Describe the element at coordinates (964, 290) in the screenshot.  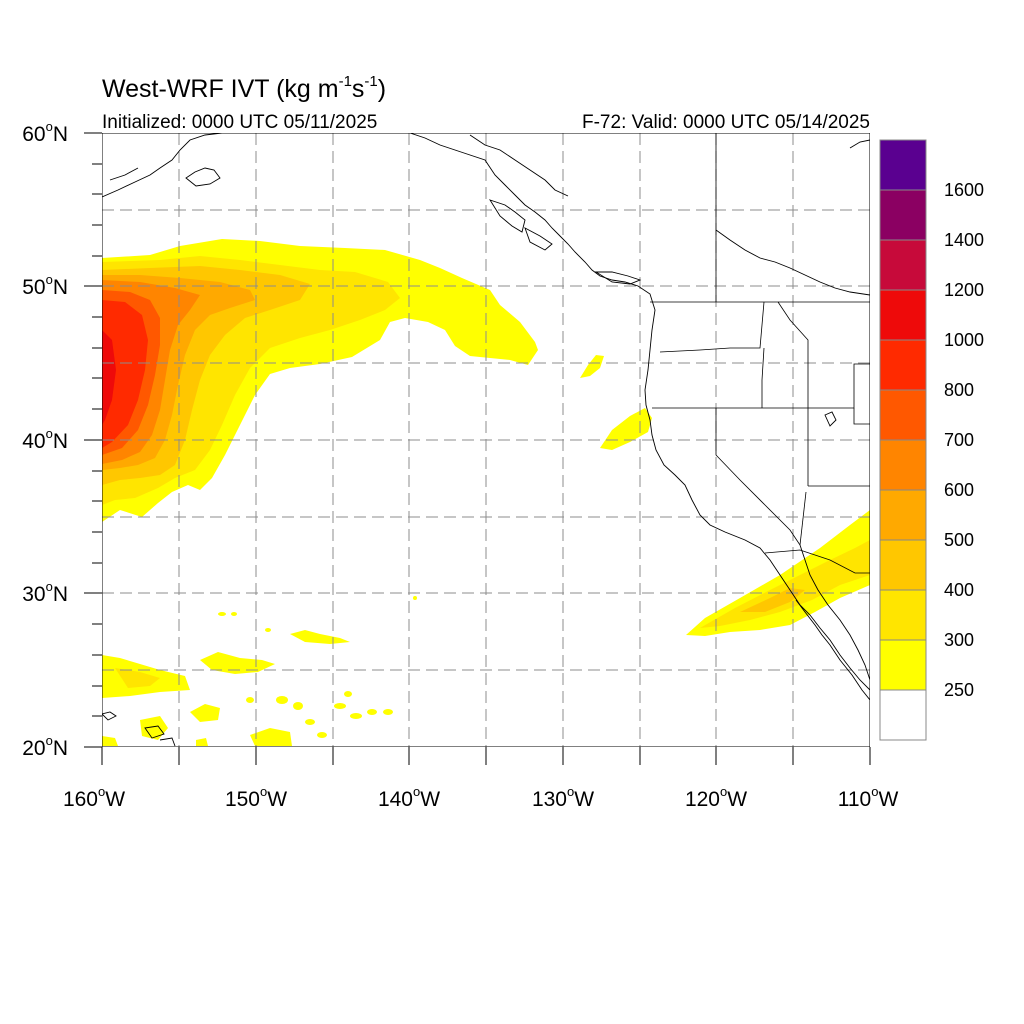
I see `colorbar-label: 1200` at that location.